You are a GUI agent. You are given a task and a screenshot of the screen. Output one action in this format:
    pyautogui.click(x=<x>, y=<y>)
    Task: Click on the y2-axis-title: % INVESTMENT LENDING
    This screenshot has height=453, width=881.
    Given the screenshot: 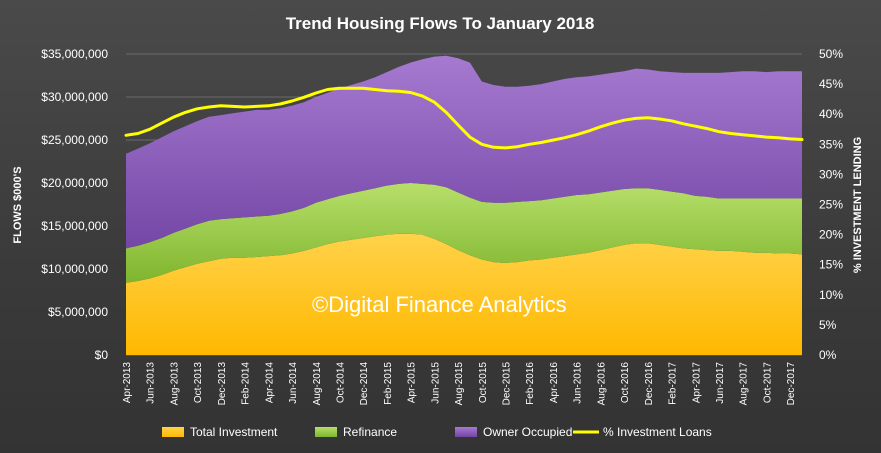 What is the action you would take?
    pyautogui.click(x=858, y=205)
    